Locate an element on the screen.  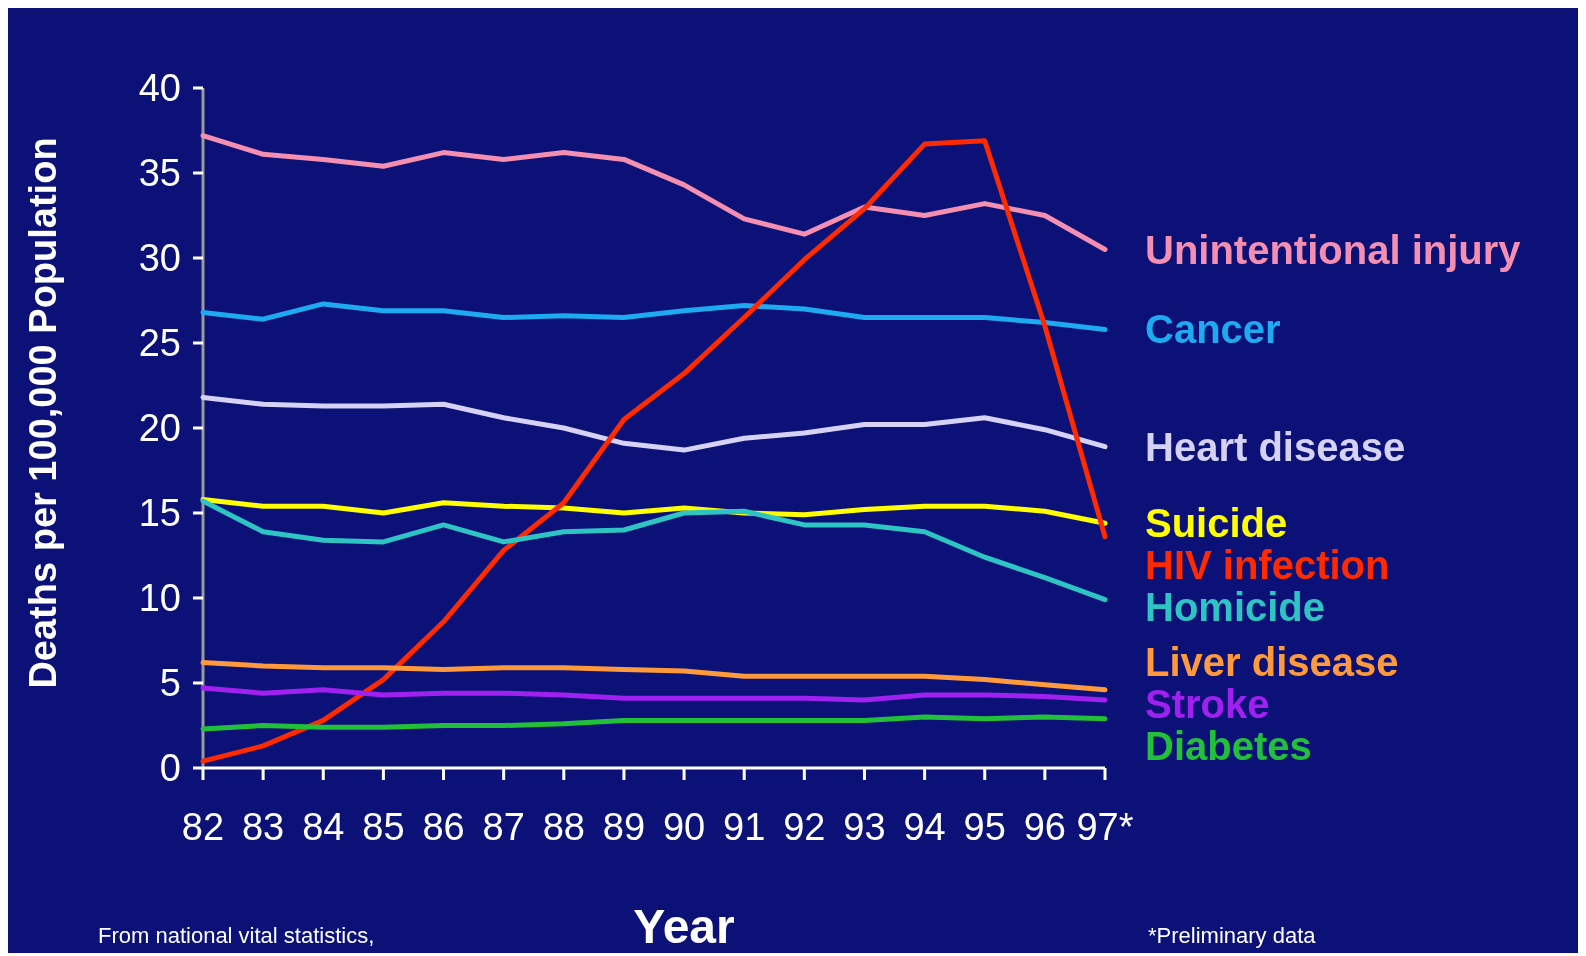
x-tick-label: 86 is located at coordinates (443, 827).